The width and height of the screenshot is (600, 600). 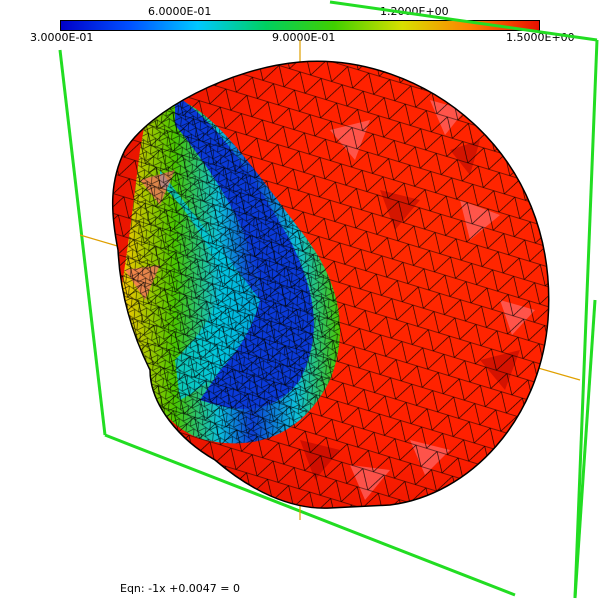 I want to click on equation-label: Eqn:, so click(x=132, y=588).